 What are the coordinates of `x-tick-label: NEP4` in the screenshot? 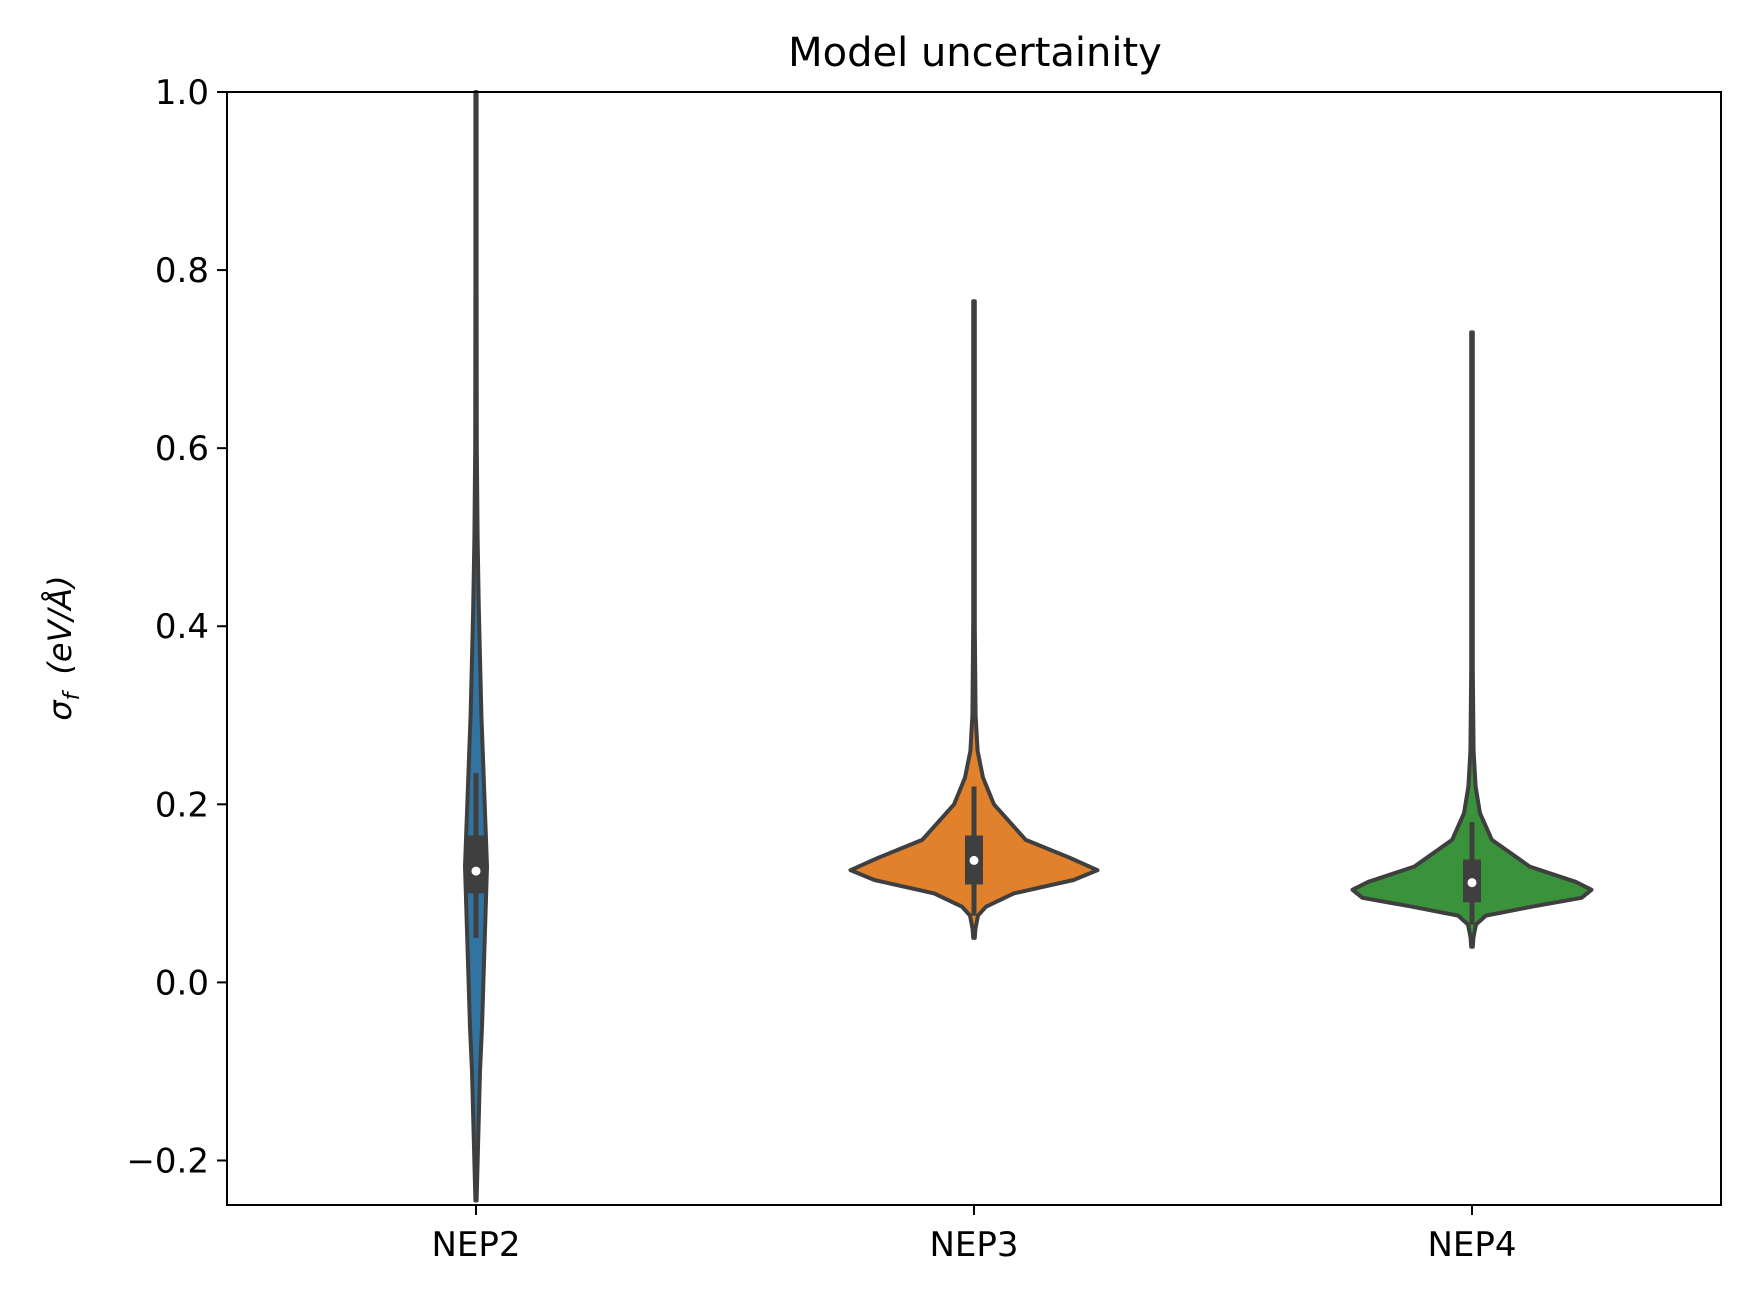 It's located at (1471, 1245).